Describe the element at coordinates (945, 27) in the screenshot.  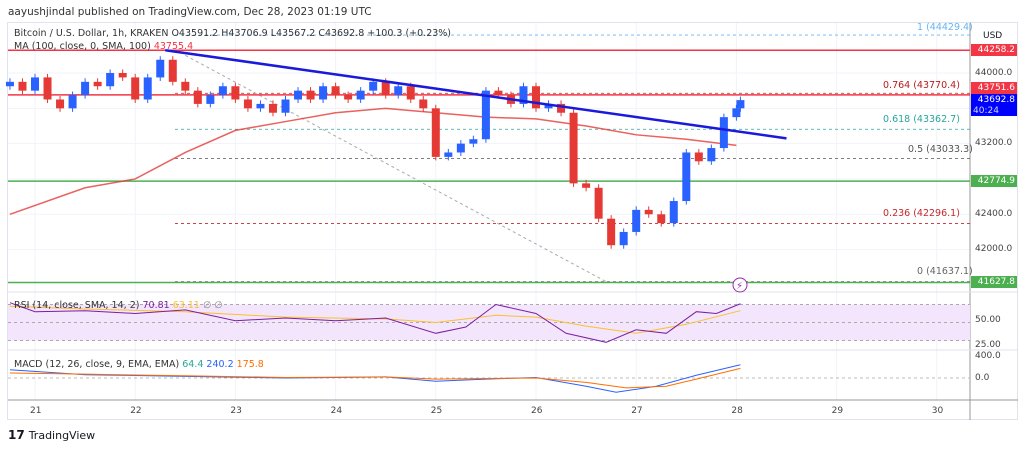
I see `fib-label-1: 1 (44429.4)` at that location.